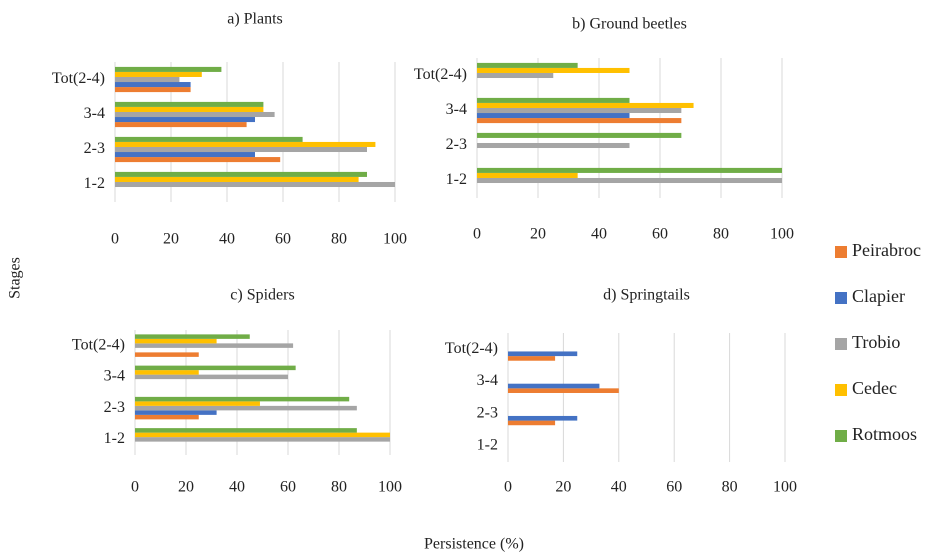  I want to click on chart-title: d) Springtails, so click(646, 295).